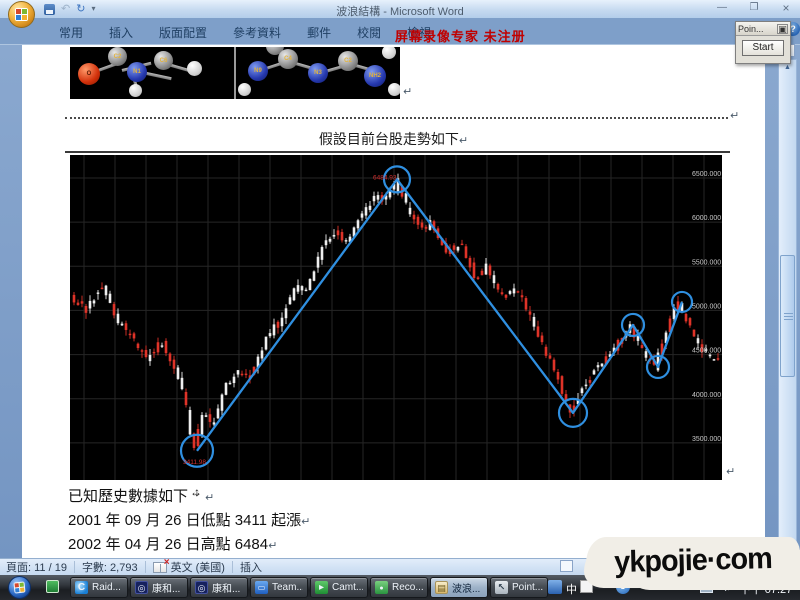 Image resolution: width=800 pixels, height=600 pixels. Describe the element at coordinates (250, 568) in the screenshot. I see `status-insert-mode: 插入` at that location.